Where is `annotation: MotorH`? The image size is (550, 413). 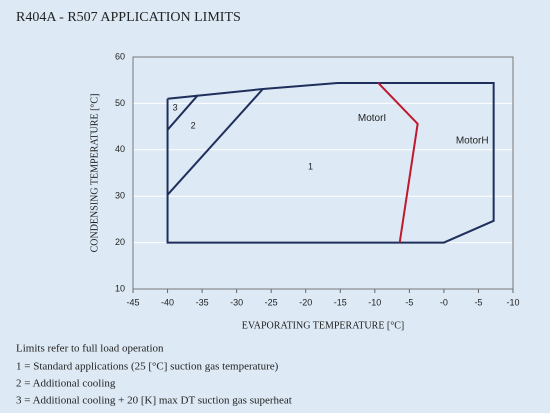
annotation: MotorH is located at coordinates (472, 141).